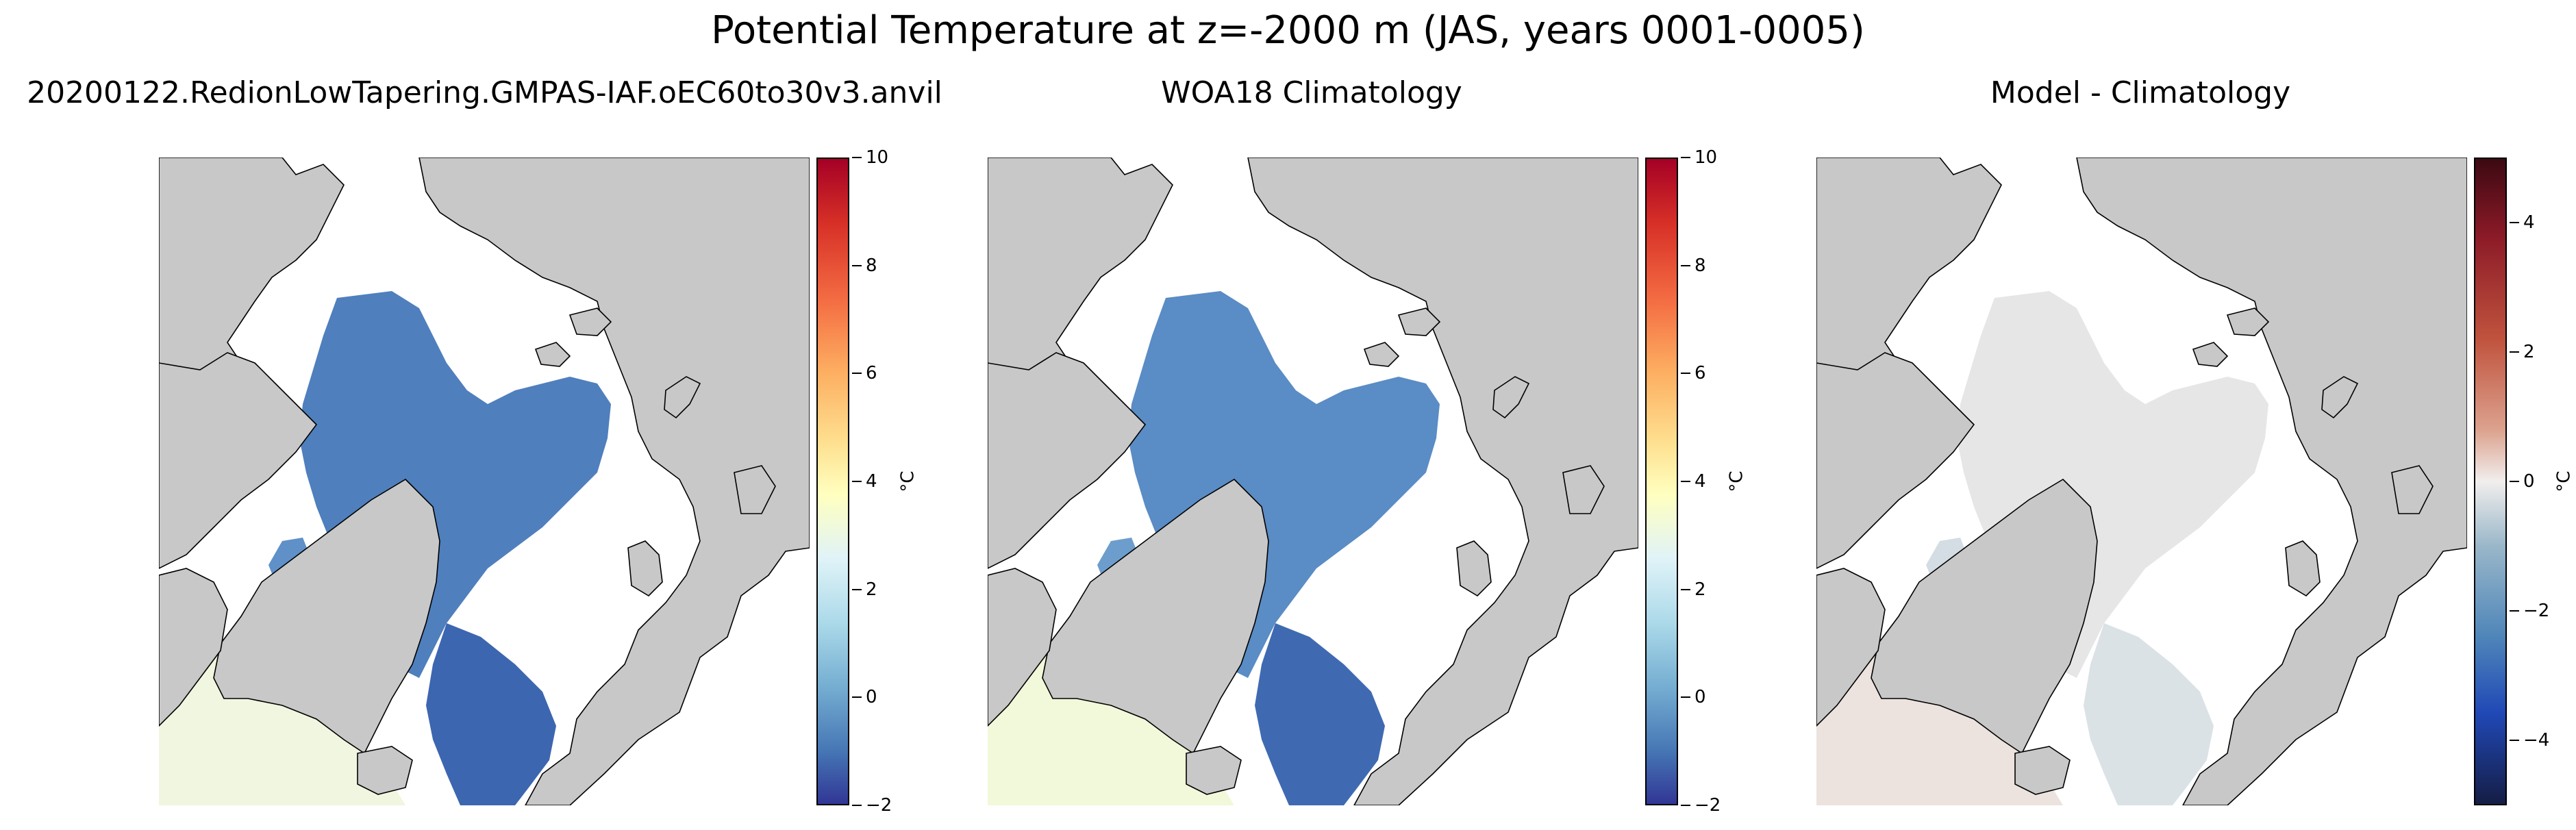  I want to click on colorbar-unit-model: °C, so click(907, 481).